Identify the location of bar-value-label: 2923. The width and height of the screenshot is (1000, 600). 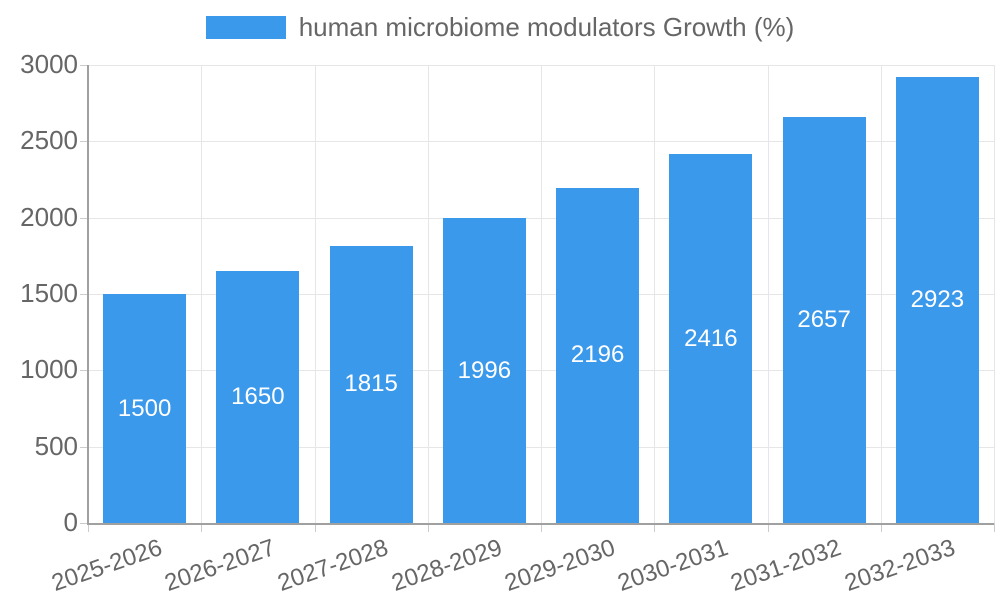
(937, 299).